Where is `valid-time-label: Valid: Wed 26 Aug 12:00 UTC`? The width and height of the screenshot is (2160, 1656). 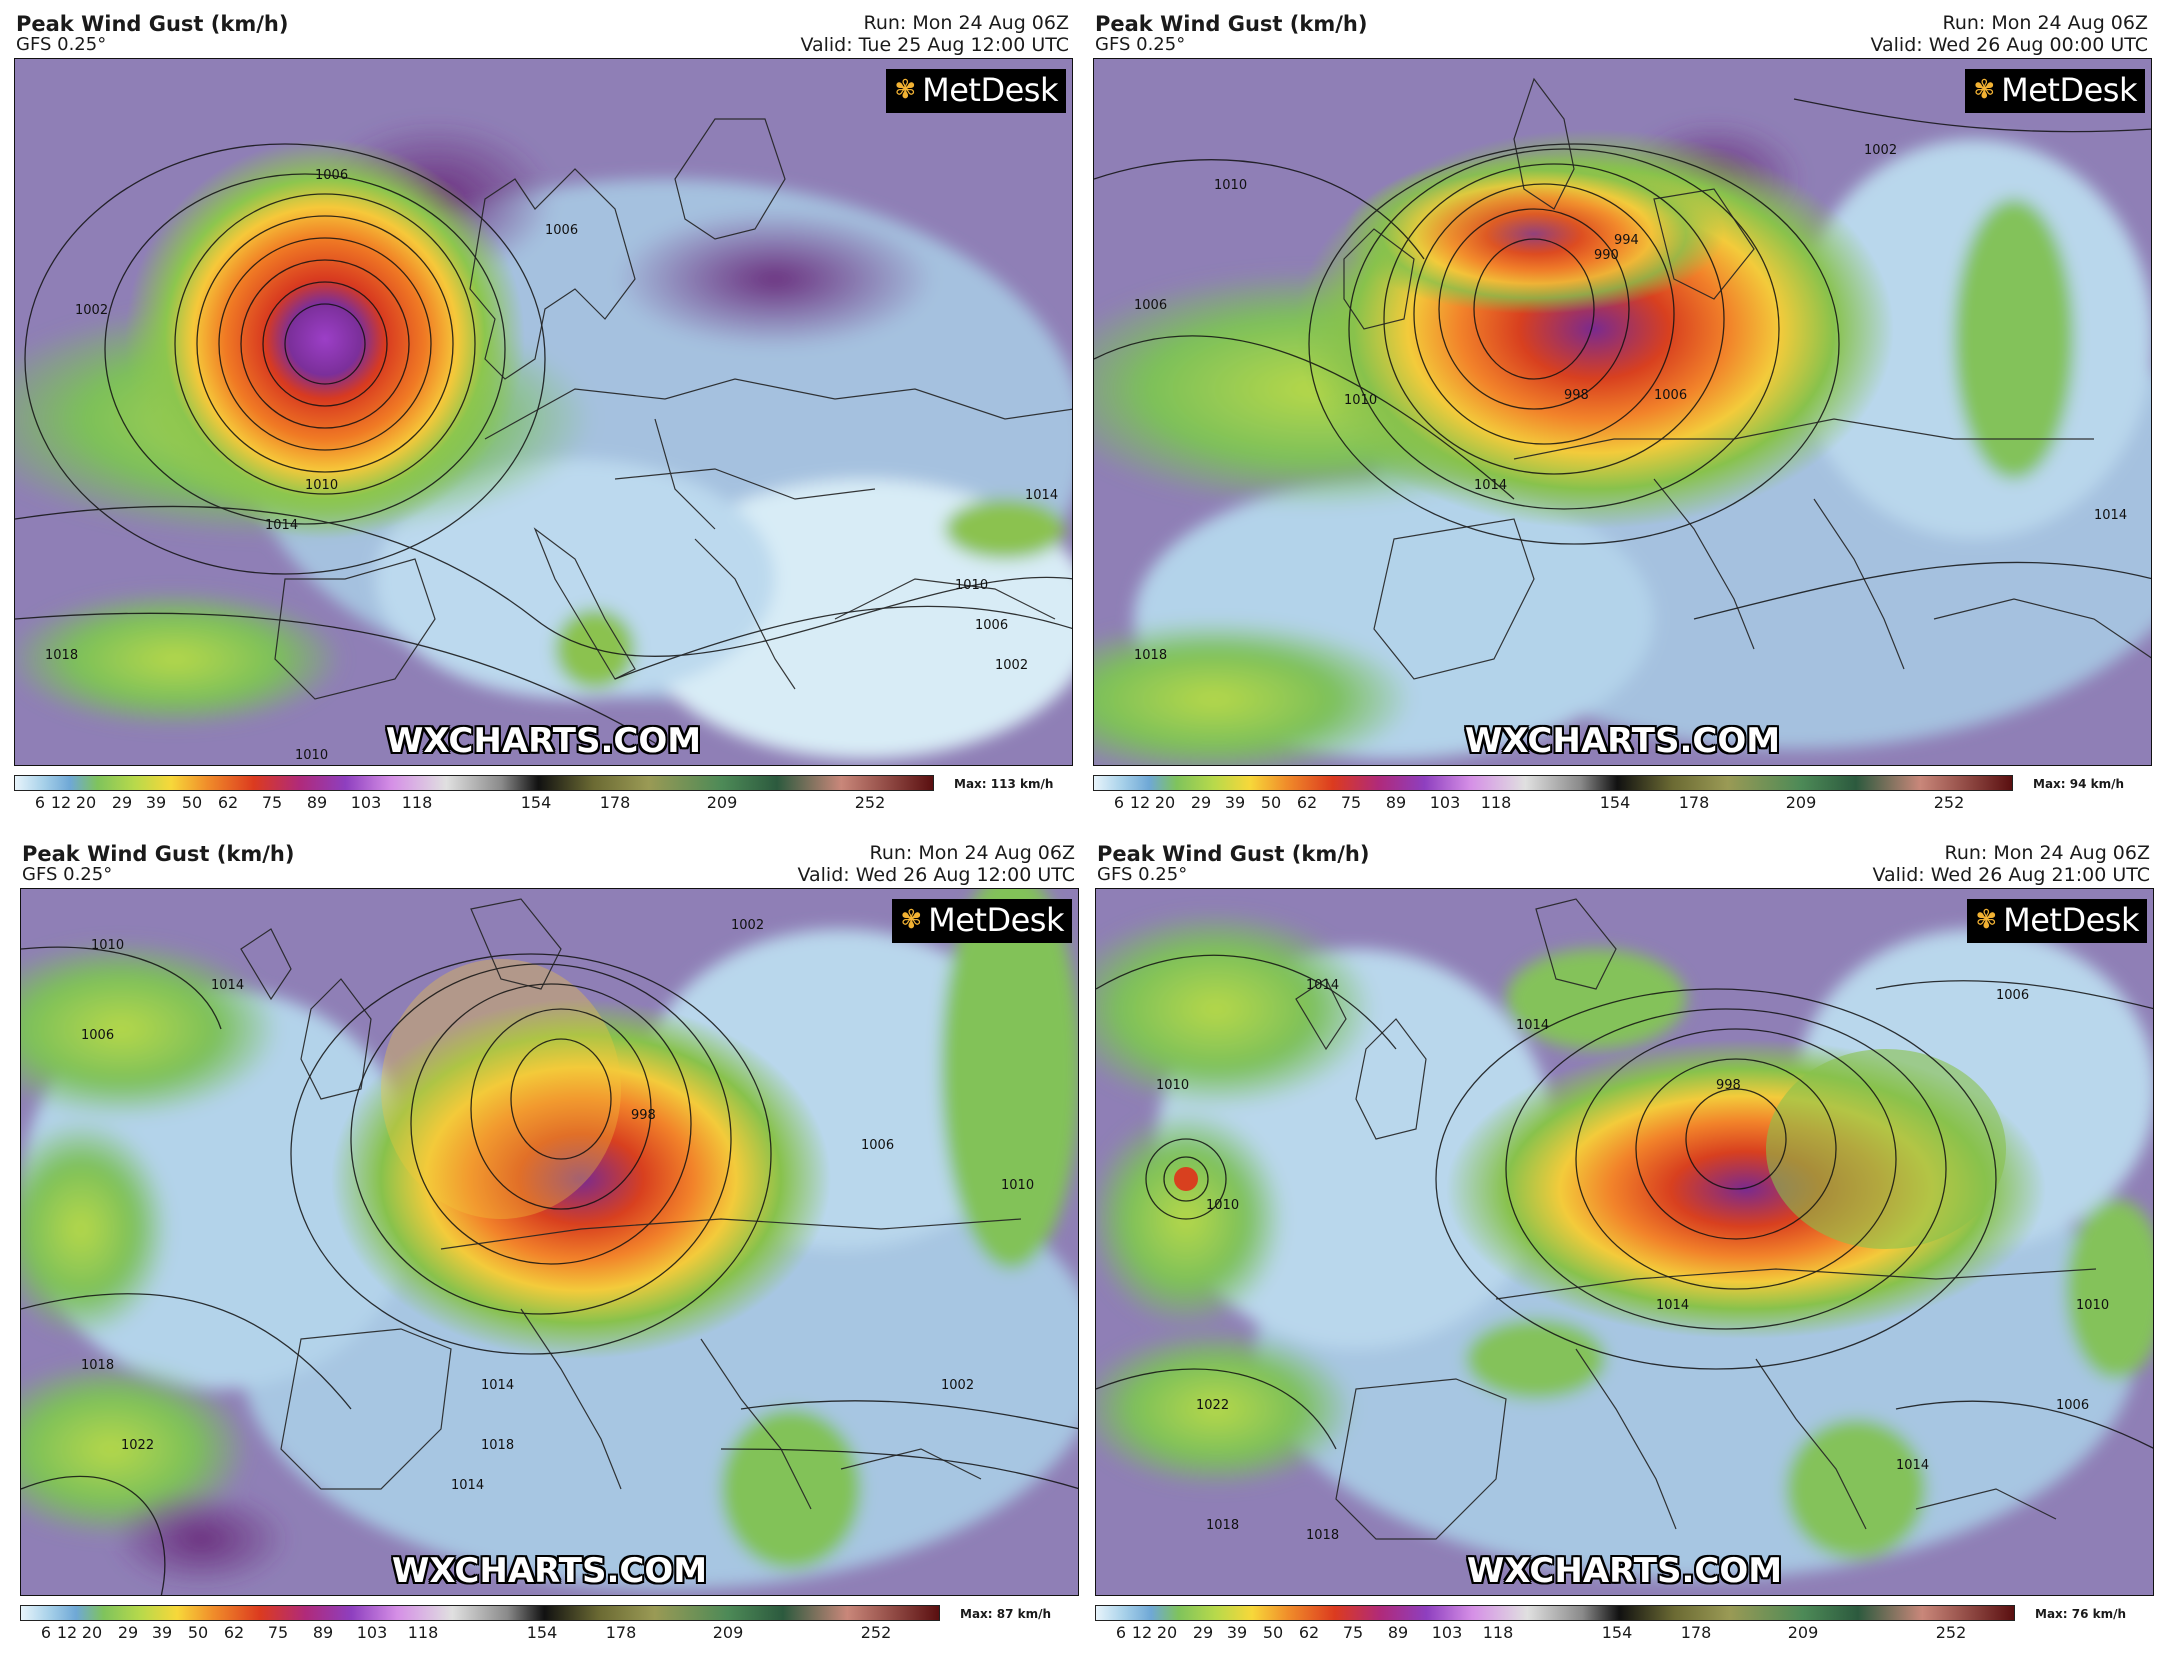 valid-time-label: Valid: Wed 26 Aug 12:00 UTC is located at coordinates (936, 875).